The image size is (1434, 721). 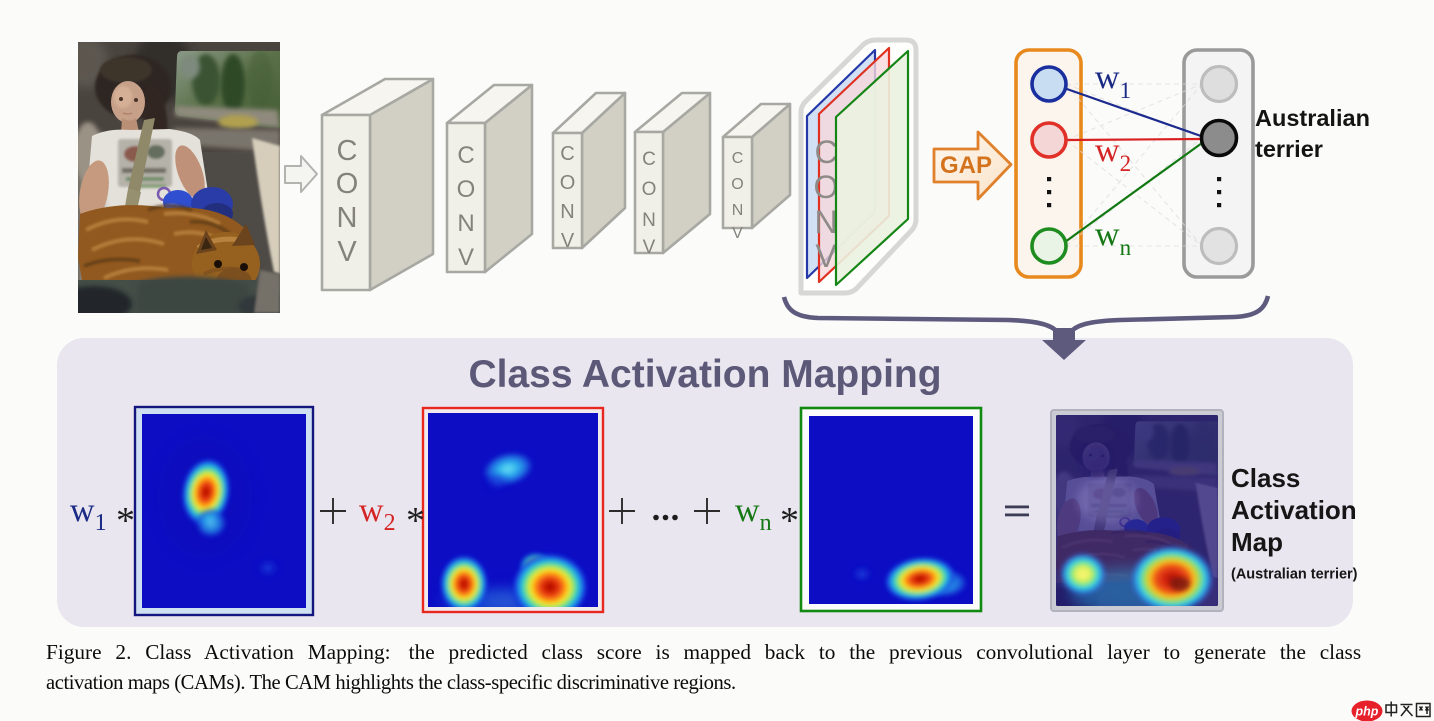 I want to click on svg-text: (Australian terrier), so click(x=1294, y=575).